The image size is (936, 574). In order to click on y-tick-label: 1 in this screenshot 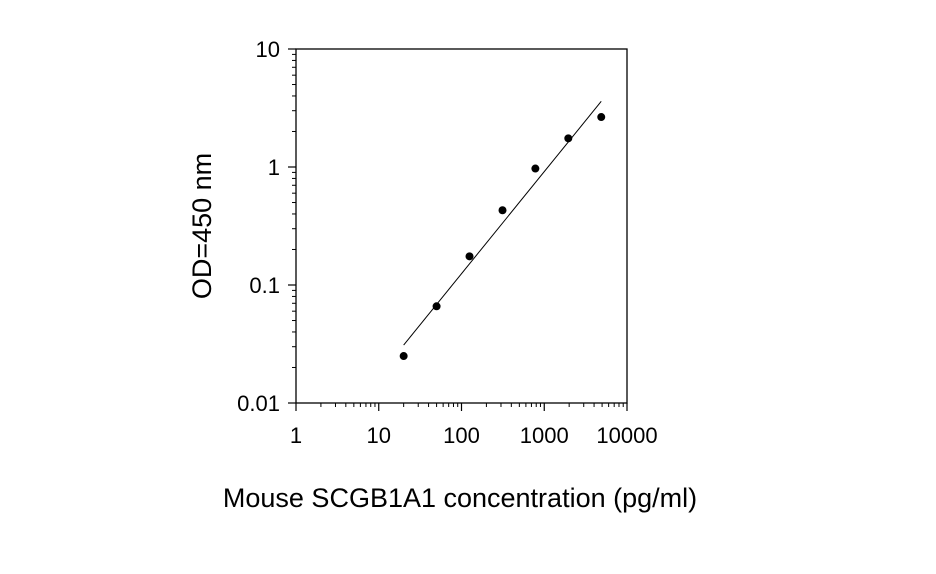, I will do `click(274, 167)`.